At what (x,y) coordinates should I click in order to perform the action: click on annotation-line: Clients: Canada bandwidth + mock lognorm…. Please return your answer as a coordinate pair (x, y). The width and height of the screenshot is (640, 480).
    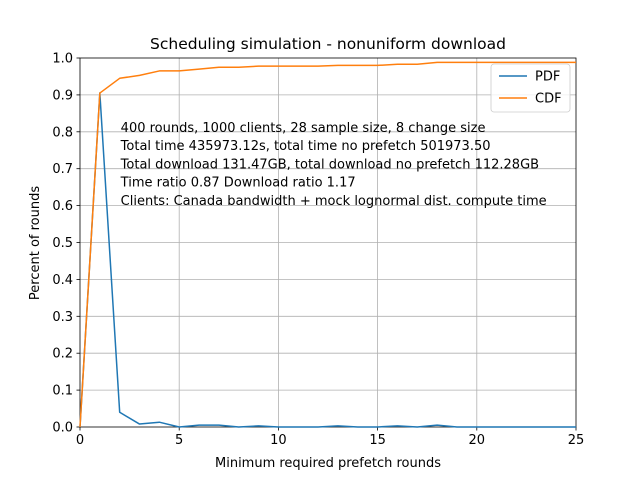
    Looking at the image, I should click on (334, 201).